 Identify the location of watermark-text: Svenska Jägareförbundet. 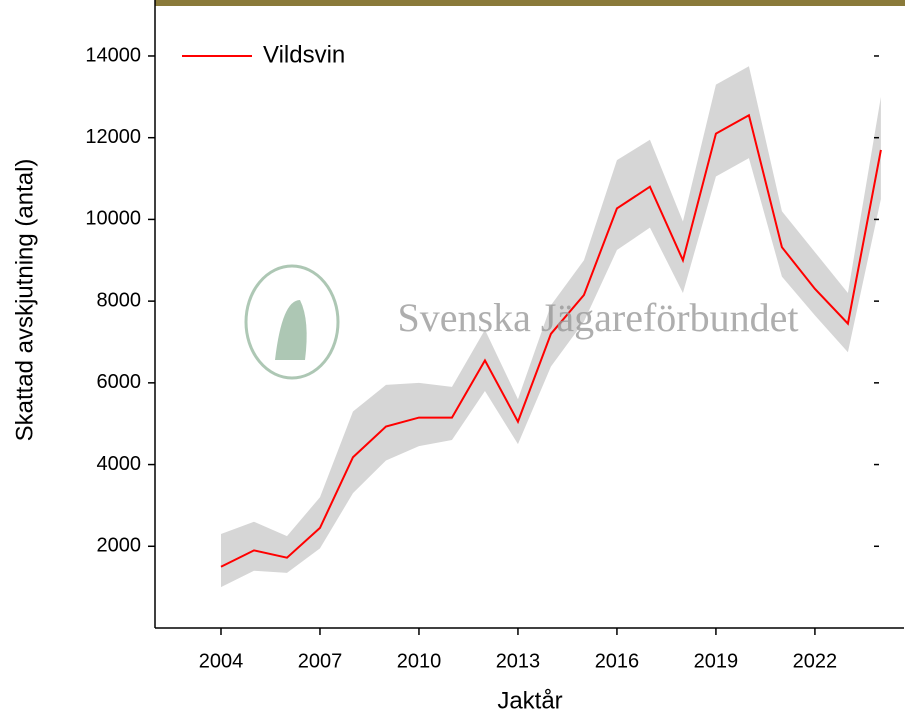
(598, 317).